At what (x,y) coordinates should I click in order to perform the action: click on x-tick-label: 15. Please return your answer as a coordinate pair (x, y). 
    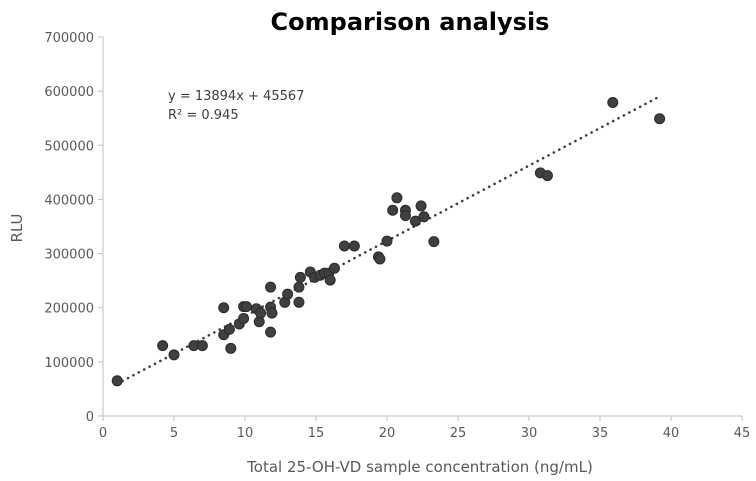
    Looking at the image, I should click on (316, 433).